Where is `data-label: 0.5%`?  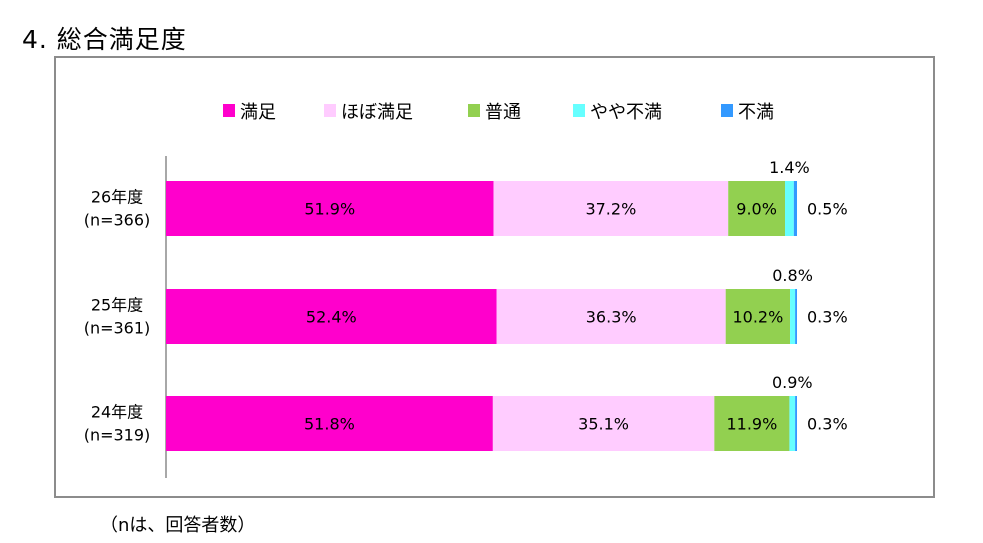 data-label: 0.5% is located at coordinates (827, 209).